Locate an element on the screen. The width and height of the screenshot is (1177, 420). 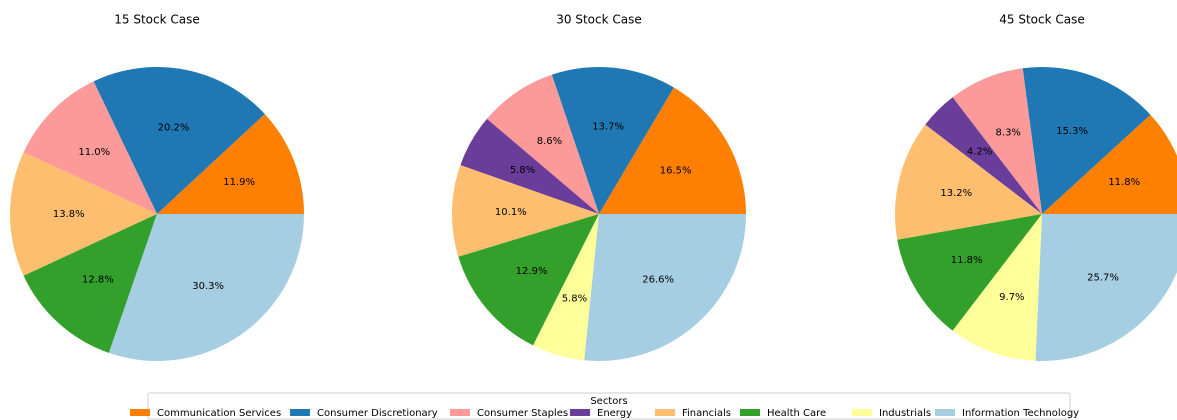
slice-label: 15.3% is located at coordinates (1072, 131).